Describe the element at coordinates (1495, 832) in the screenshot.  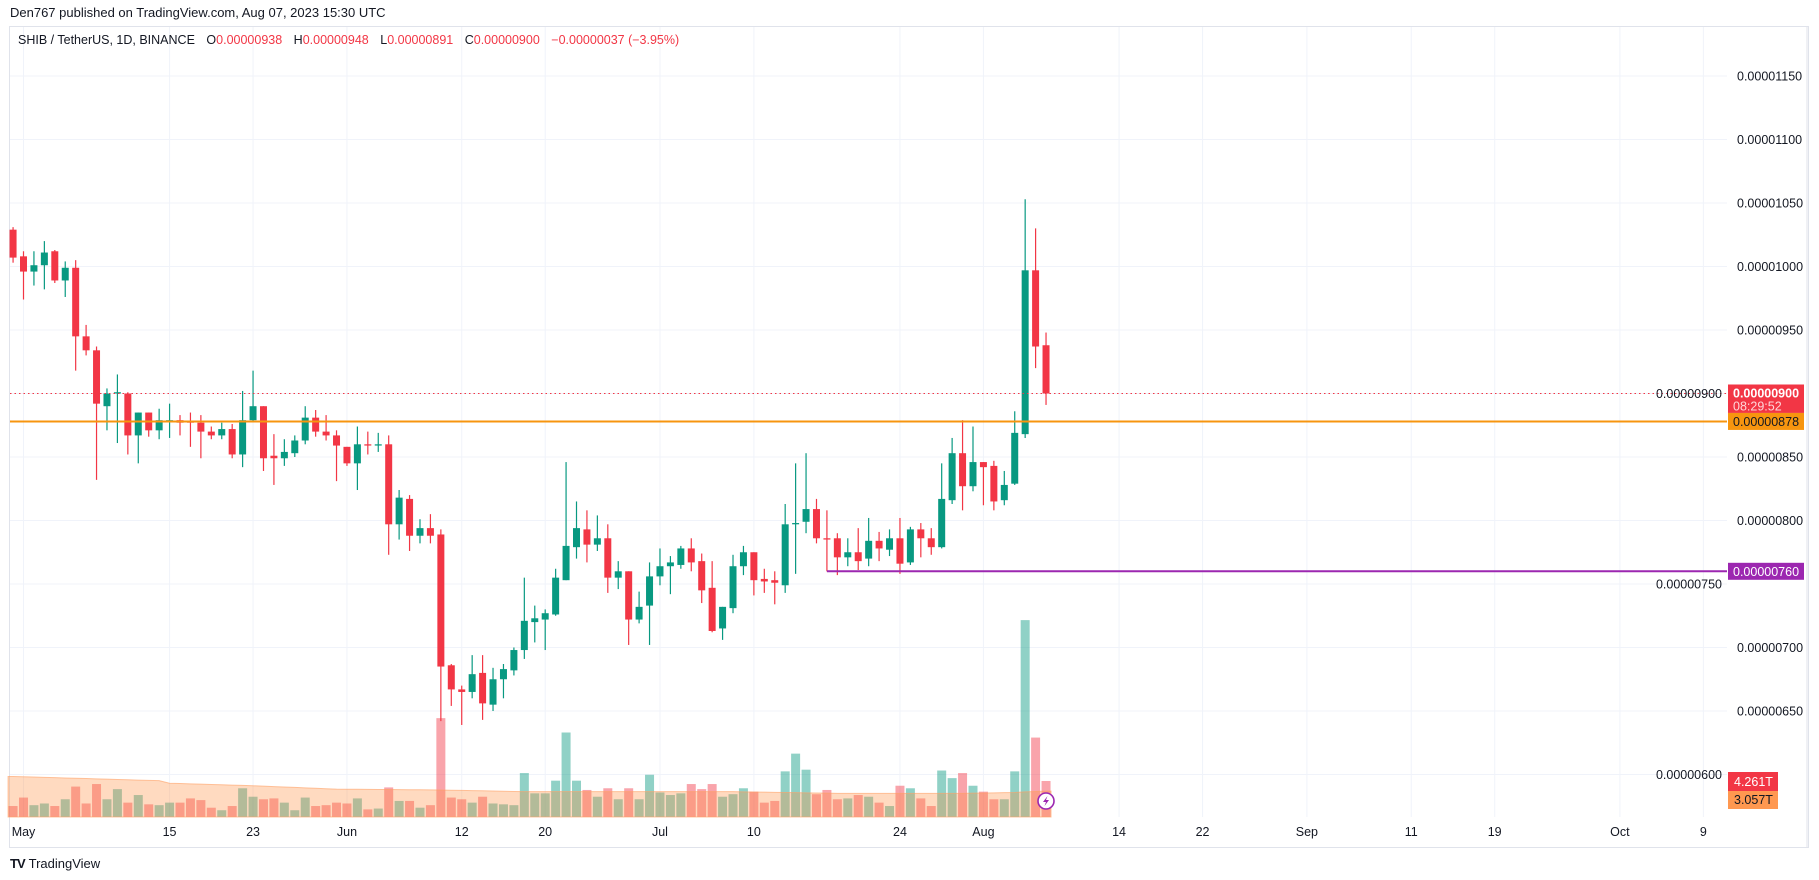
I see `time-tick-label: 19` at that location.